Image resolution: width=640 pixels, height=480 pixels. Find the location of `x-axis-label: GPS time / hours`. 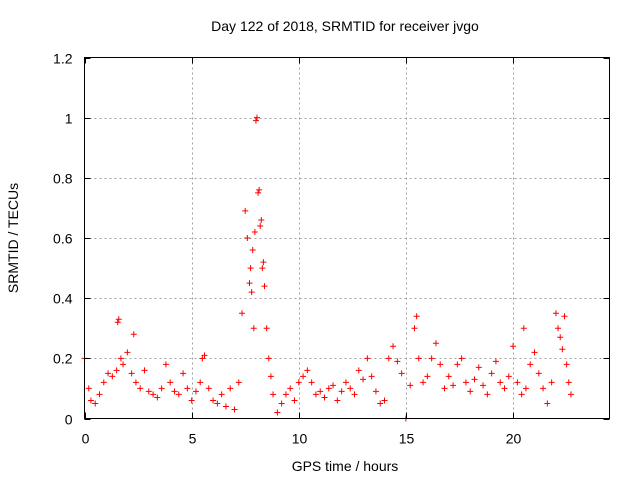

x-axis-label: GPS time / hours is located at coordinates (345, 466).